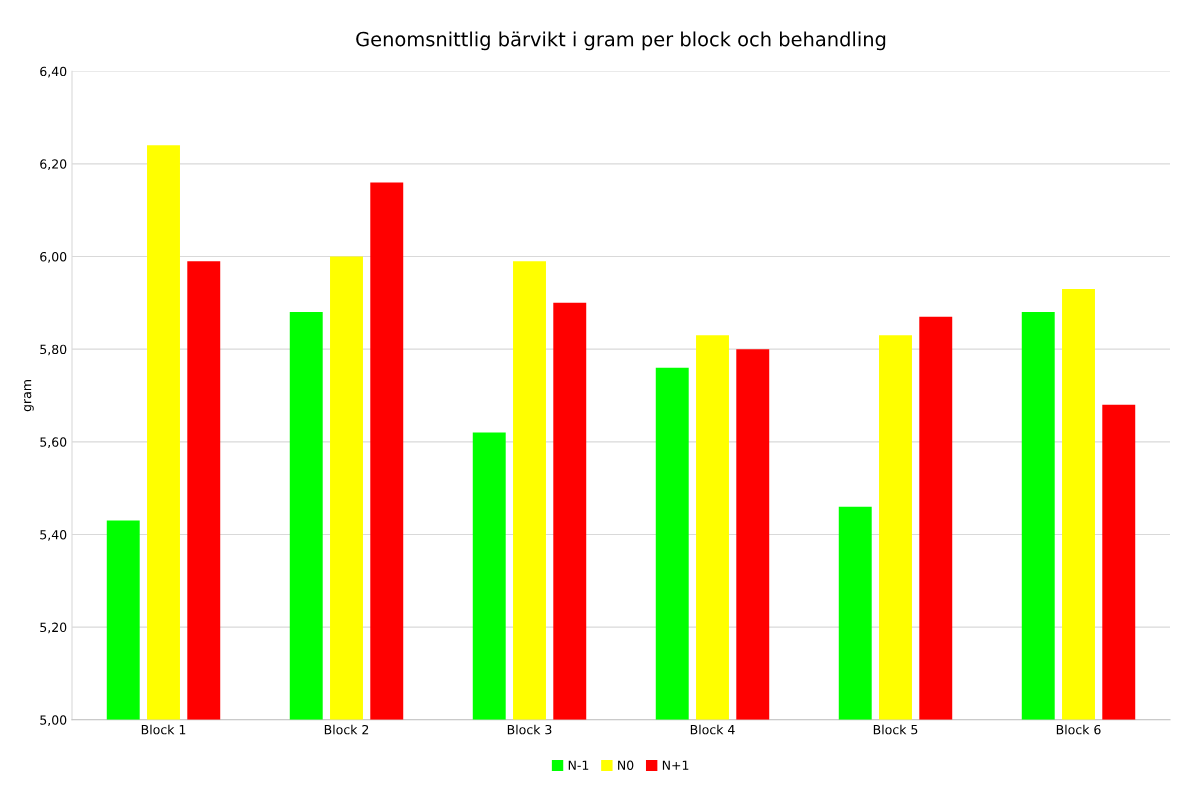 Image resolution: width=1200 pixels, height=791 pixels. What do you see at coordinates (675, 765) in the screenshot?
I see `legend-label: N+1` at bounding box center [675, 765].